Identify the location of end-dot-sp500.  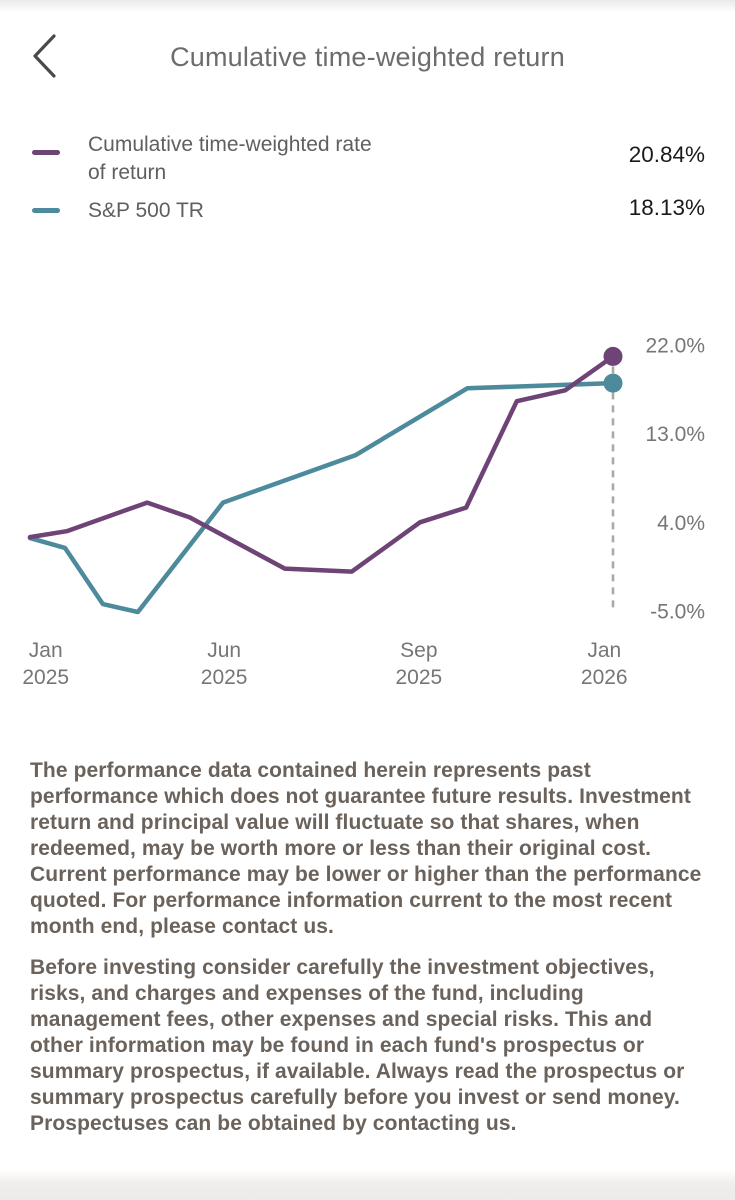
(613, 383).